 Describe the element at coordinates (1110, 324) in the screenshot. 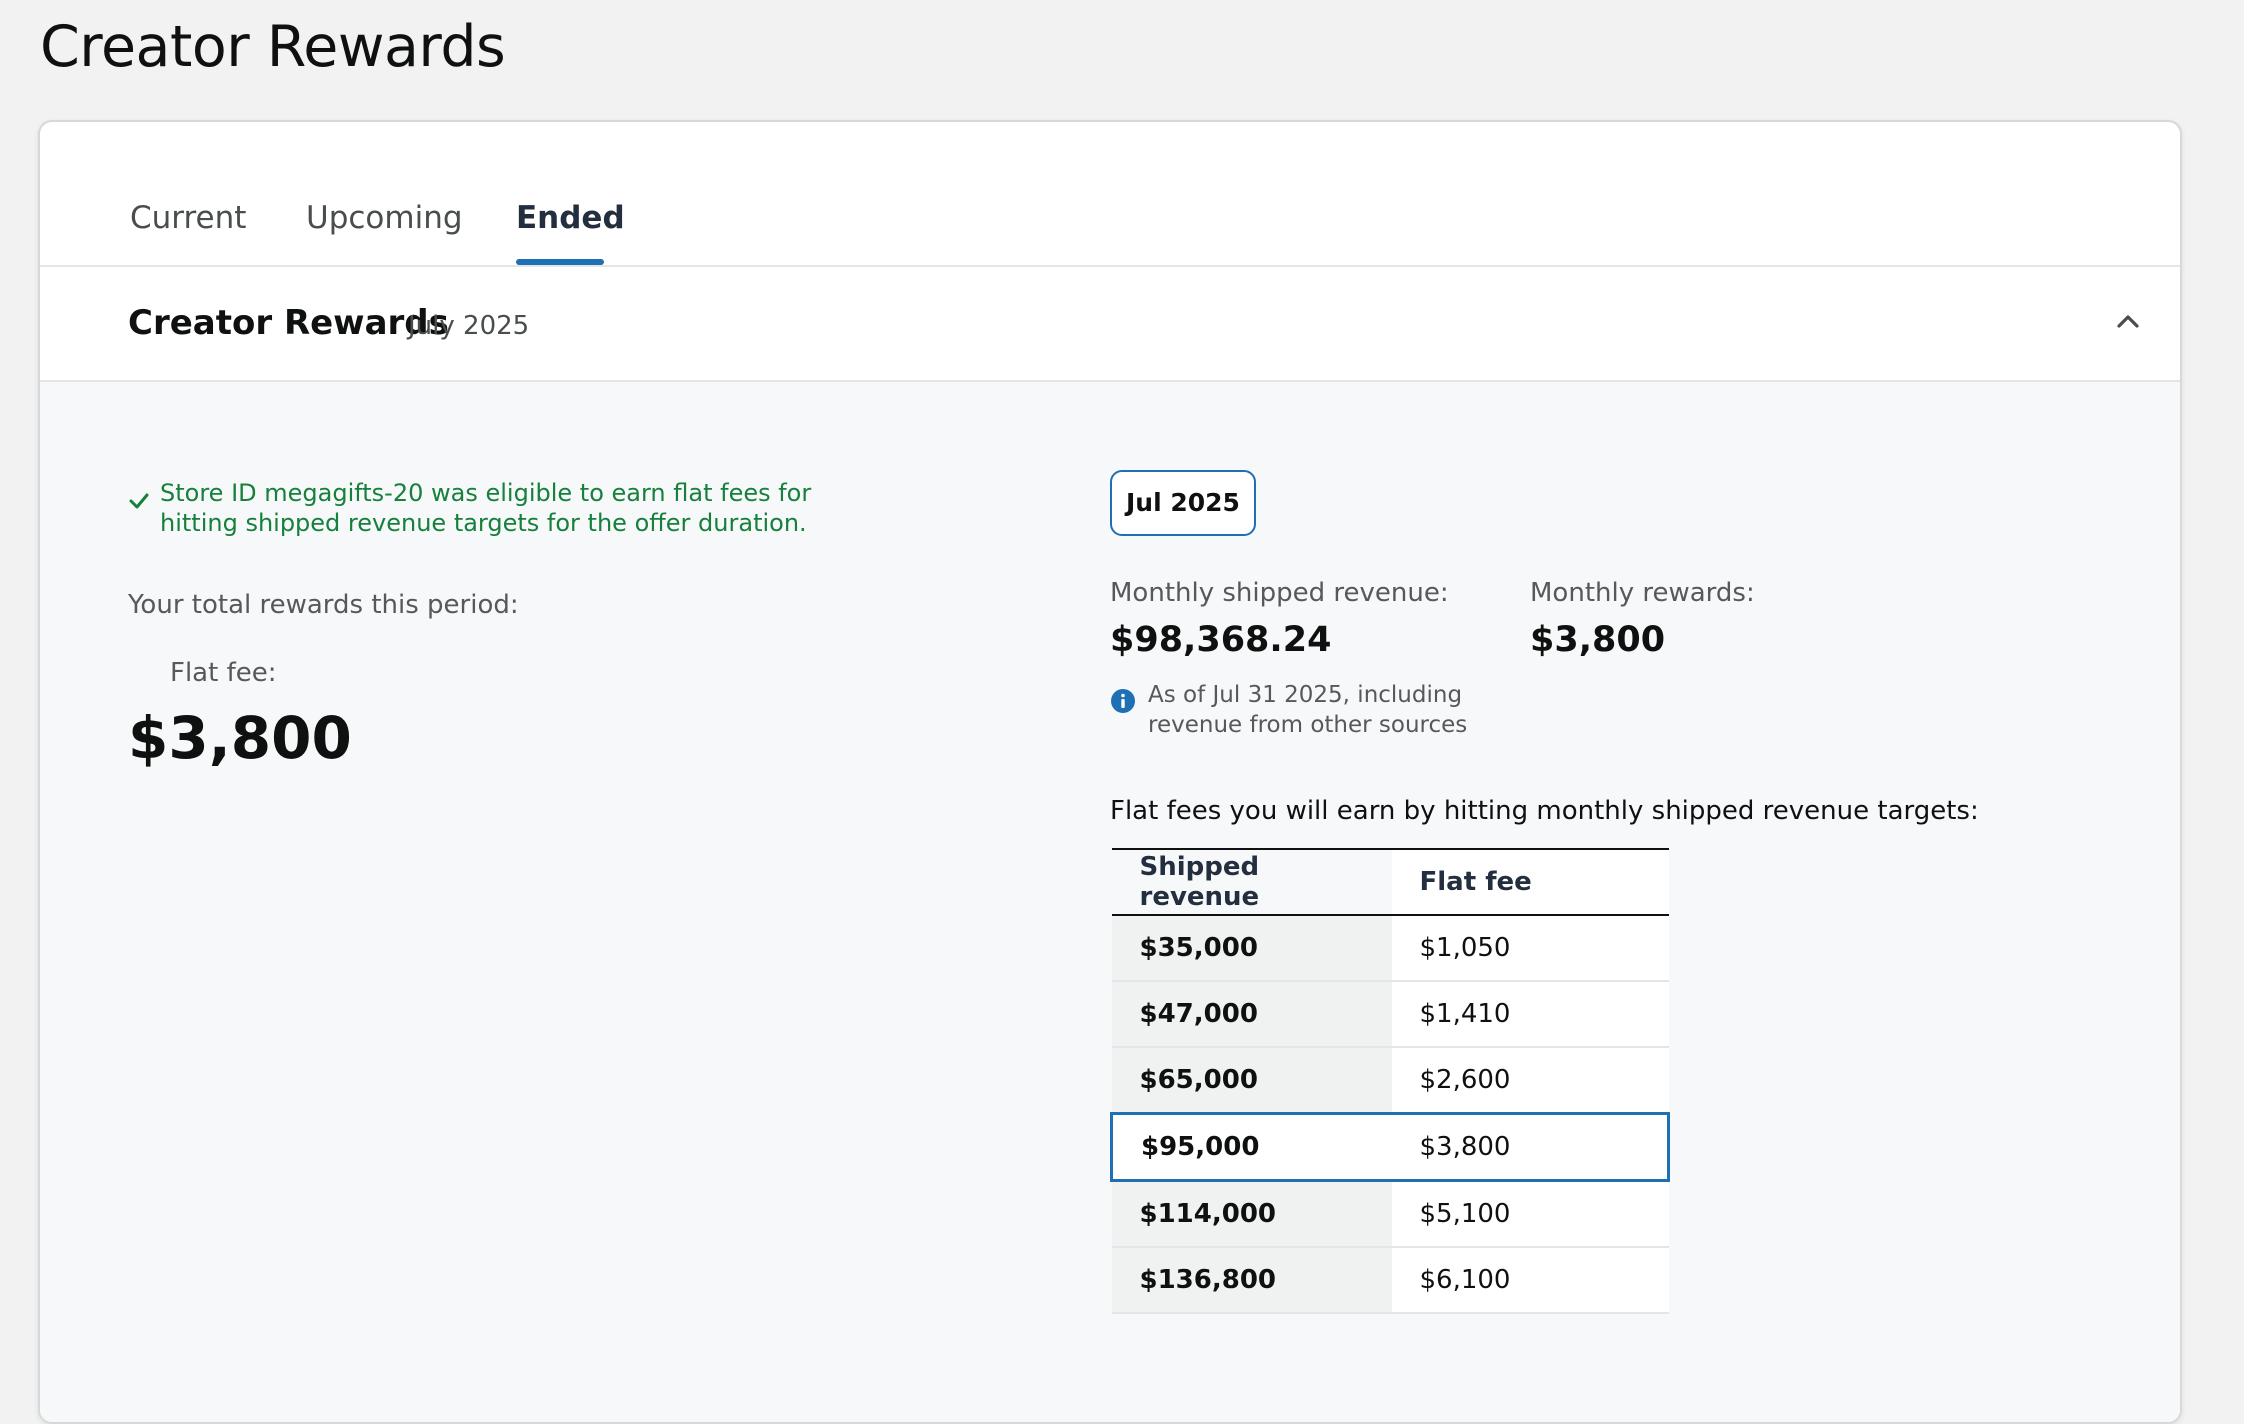

I see `offer-section-header: Creator Rewards July 2025` at that location.